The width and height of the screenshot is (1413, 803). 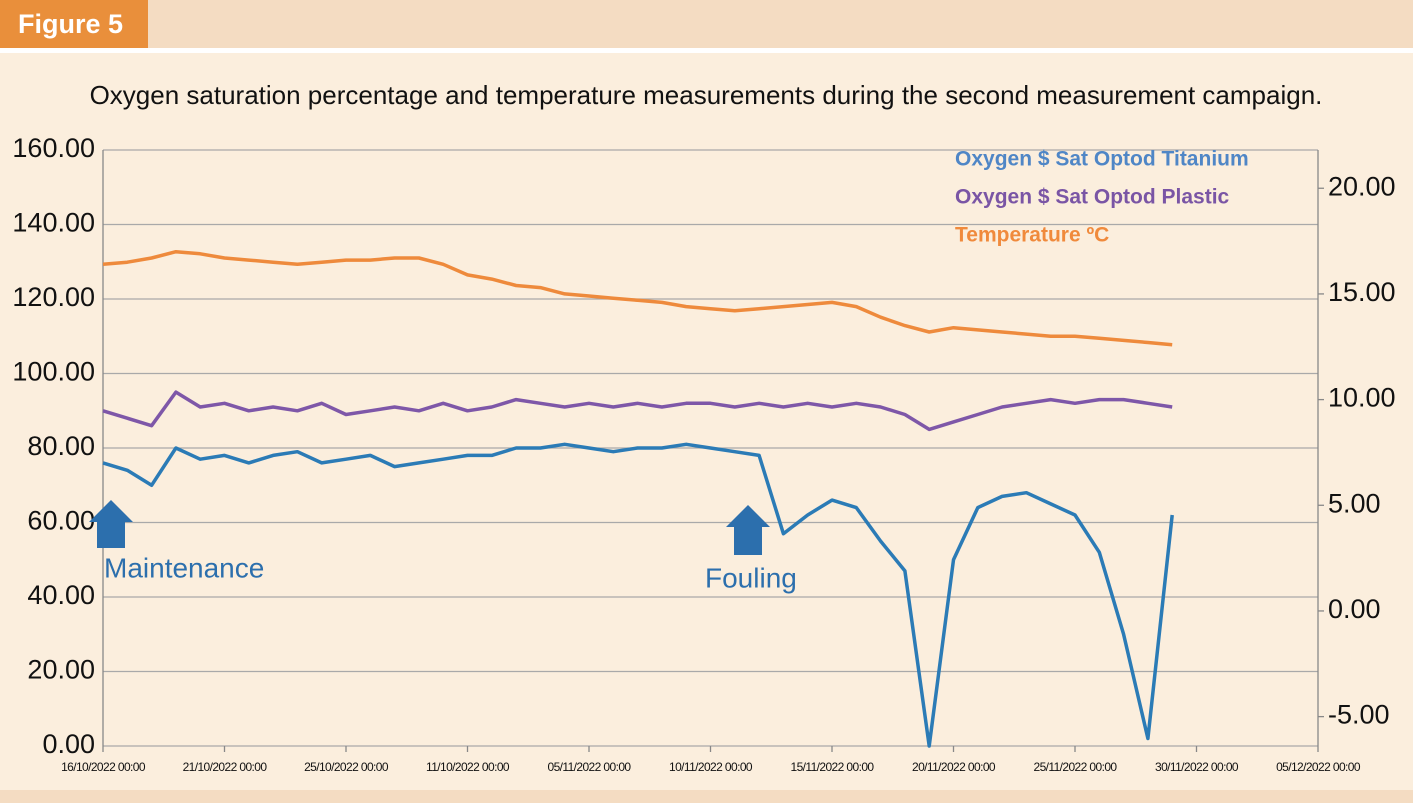 I want to click on y2-tick-label: 10.00, so click(x=1362, y=398).